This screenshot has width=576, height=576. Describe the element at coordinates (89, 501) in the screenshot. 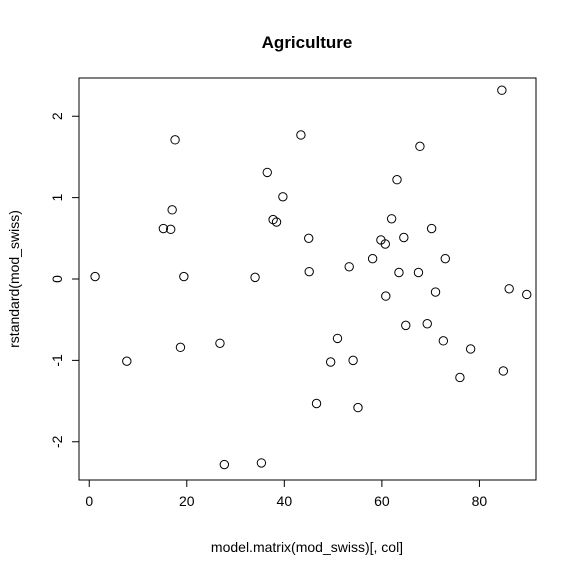

I see `x-tick-label: 0` at that location.